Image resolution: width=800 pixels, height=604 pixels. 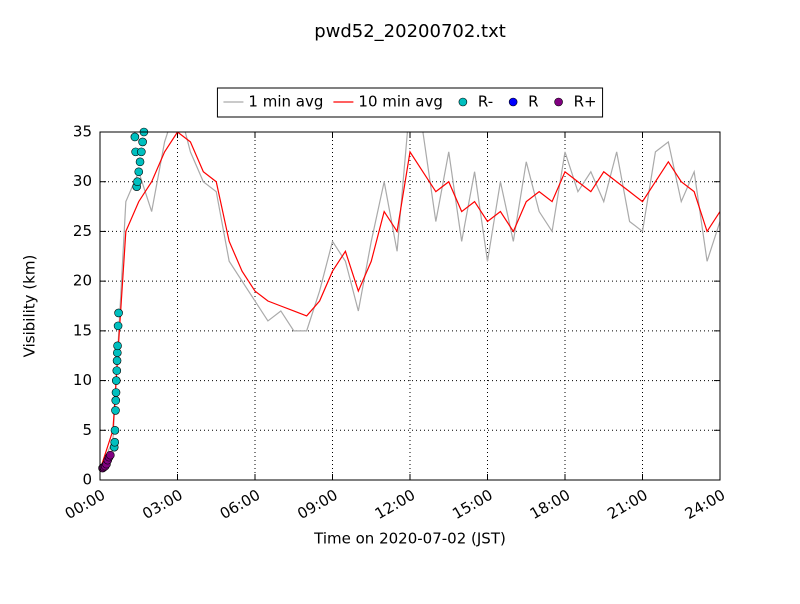 I want to click on x-tick-label: 03:00, so click(x=162, y=504).